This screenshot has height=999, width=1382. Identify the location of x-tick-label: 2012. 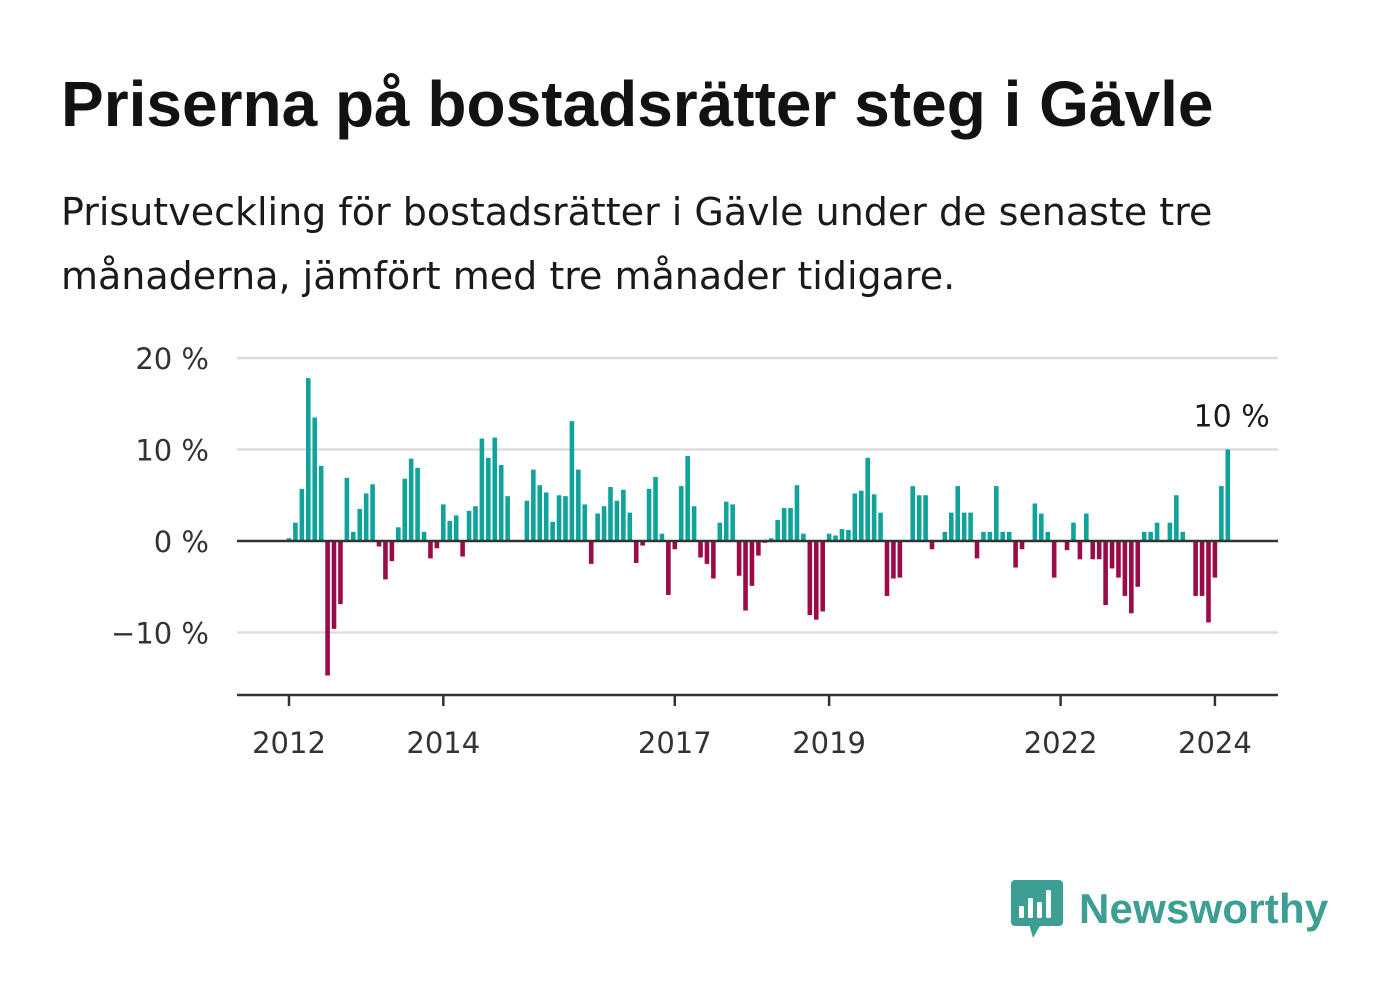
(289, 743).